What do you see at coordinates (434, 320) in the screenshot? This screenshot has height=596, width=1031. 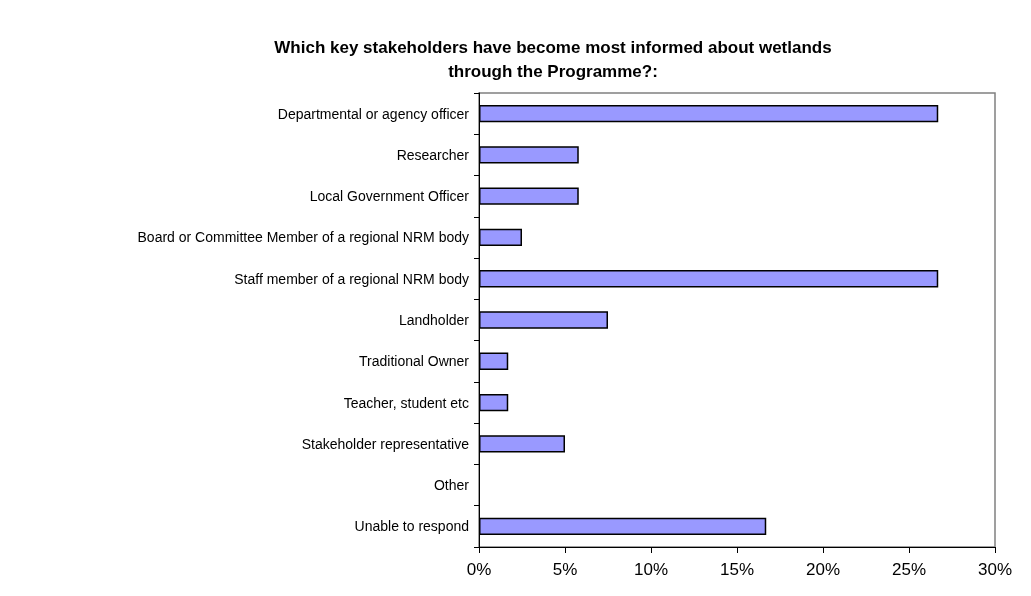 I see `y-tick-label: Landholder` at bounding box center [434, 320].